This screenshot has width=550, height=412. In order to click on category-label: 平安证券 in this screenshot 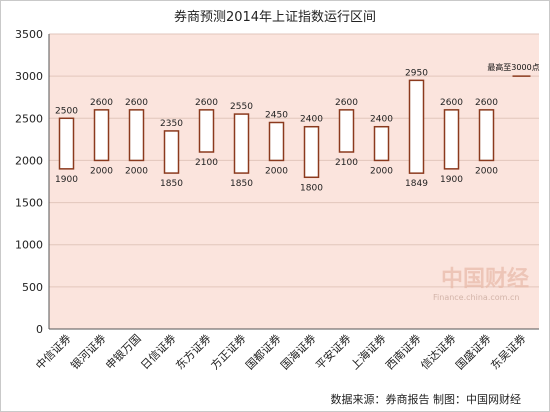, I will do `click(333, 351)`.